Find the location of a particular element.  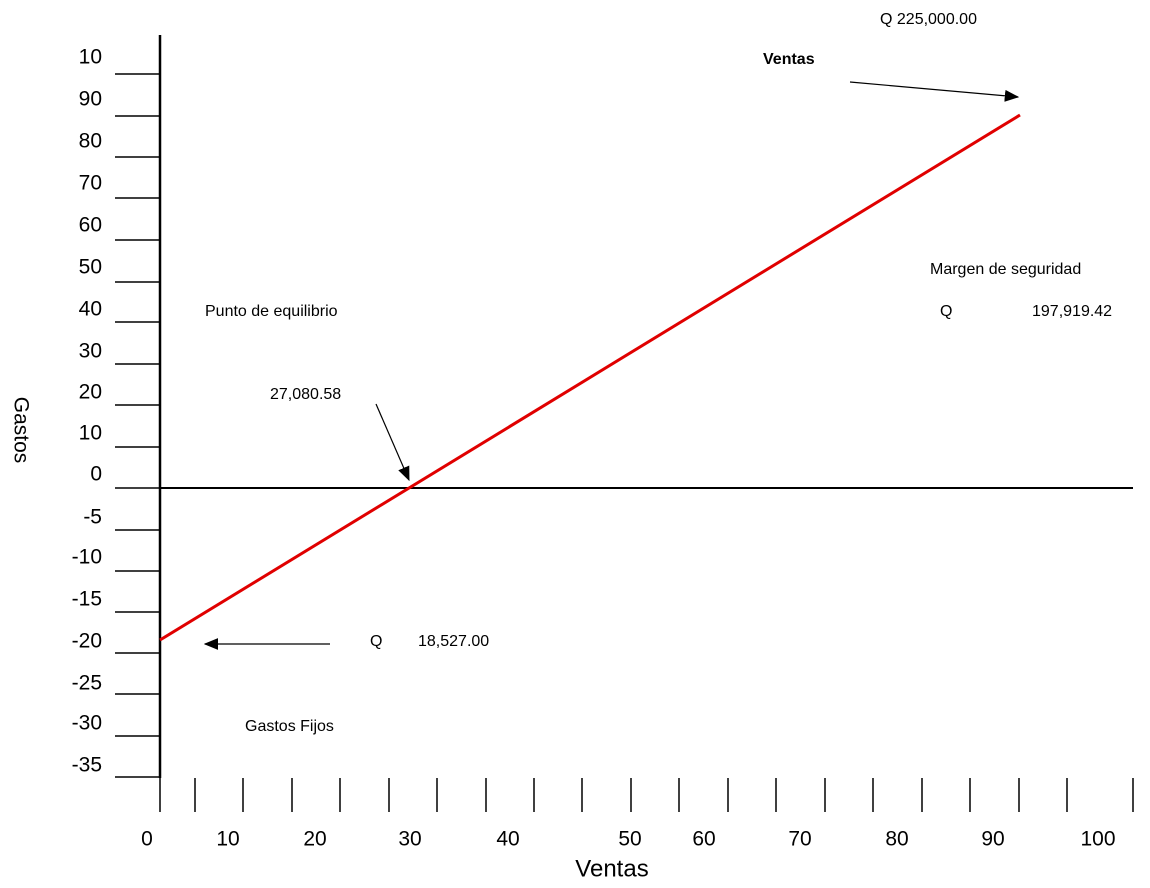

y-label: 70 is located at coordinates (90, 183).